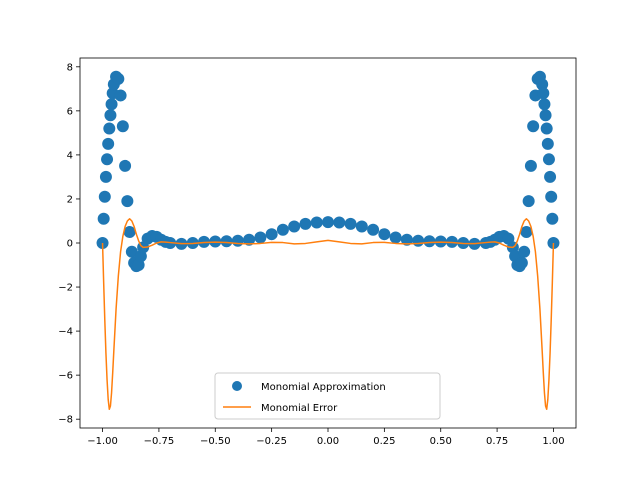 The height and width of the screenshot is (480, 640). What do you see at coordinates (65, 332) in the screenshot?
I see `y-tick-label: −4` at bounding box center [65, 332].